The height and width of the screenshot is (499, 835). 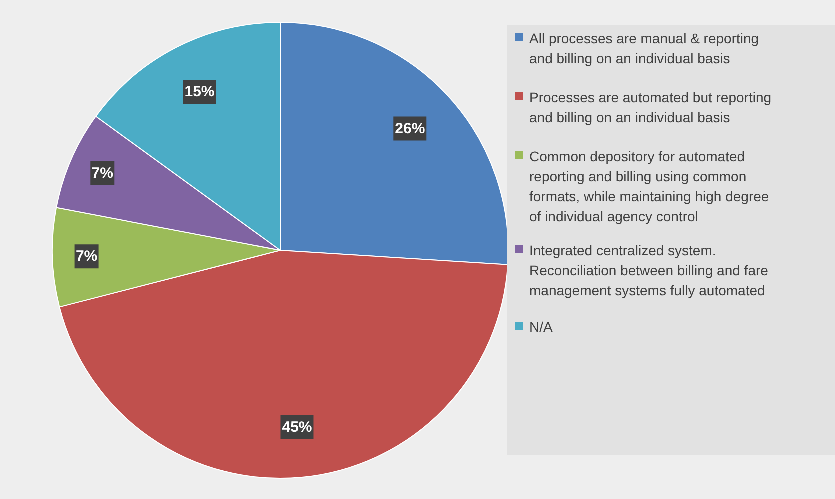 I want to click on data-label: 45%, so click(x=297, y=427).